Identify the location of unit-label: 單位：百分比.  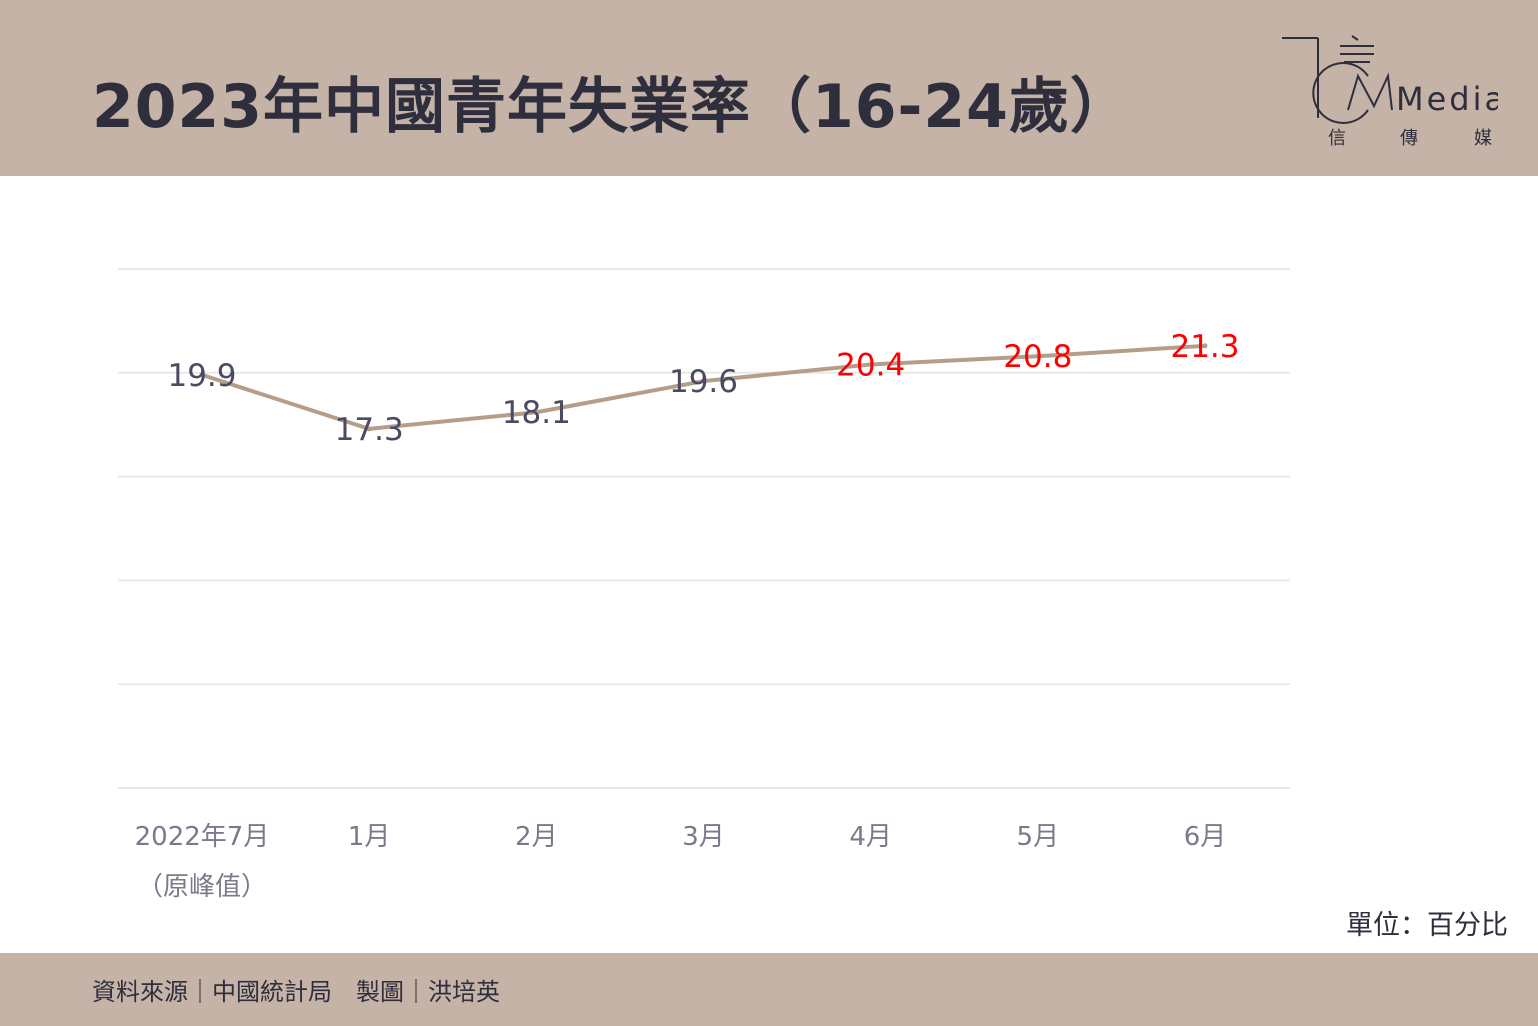
(1427, 925).